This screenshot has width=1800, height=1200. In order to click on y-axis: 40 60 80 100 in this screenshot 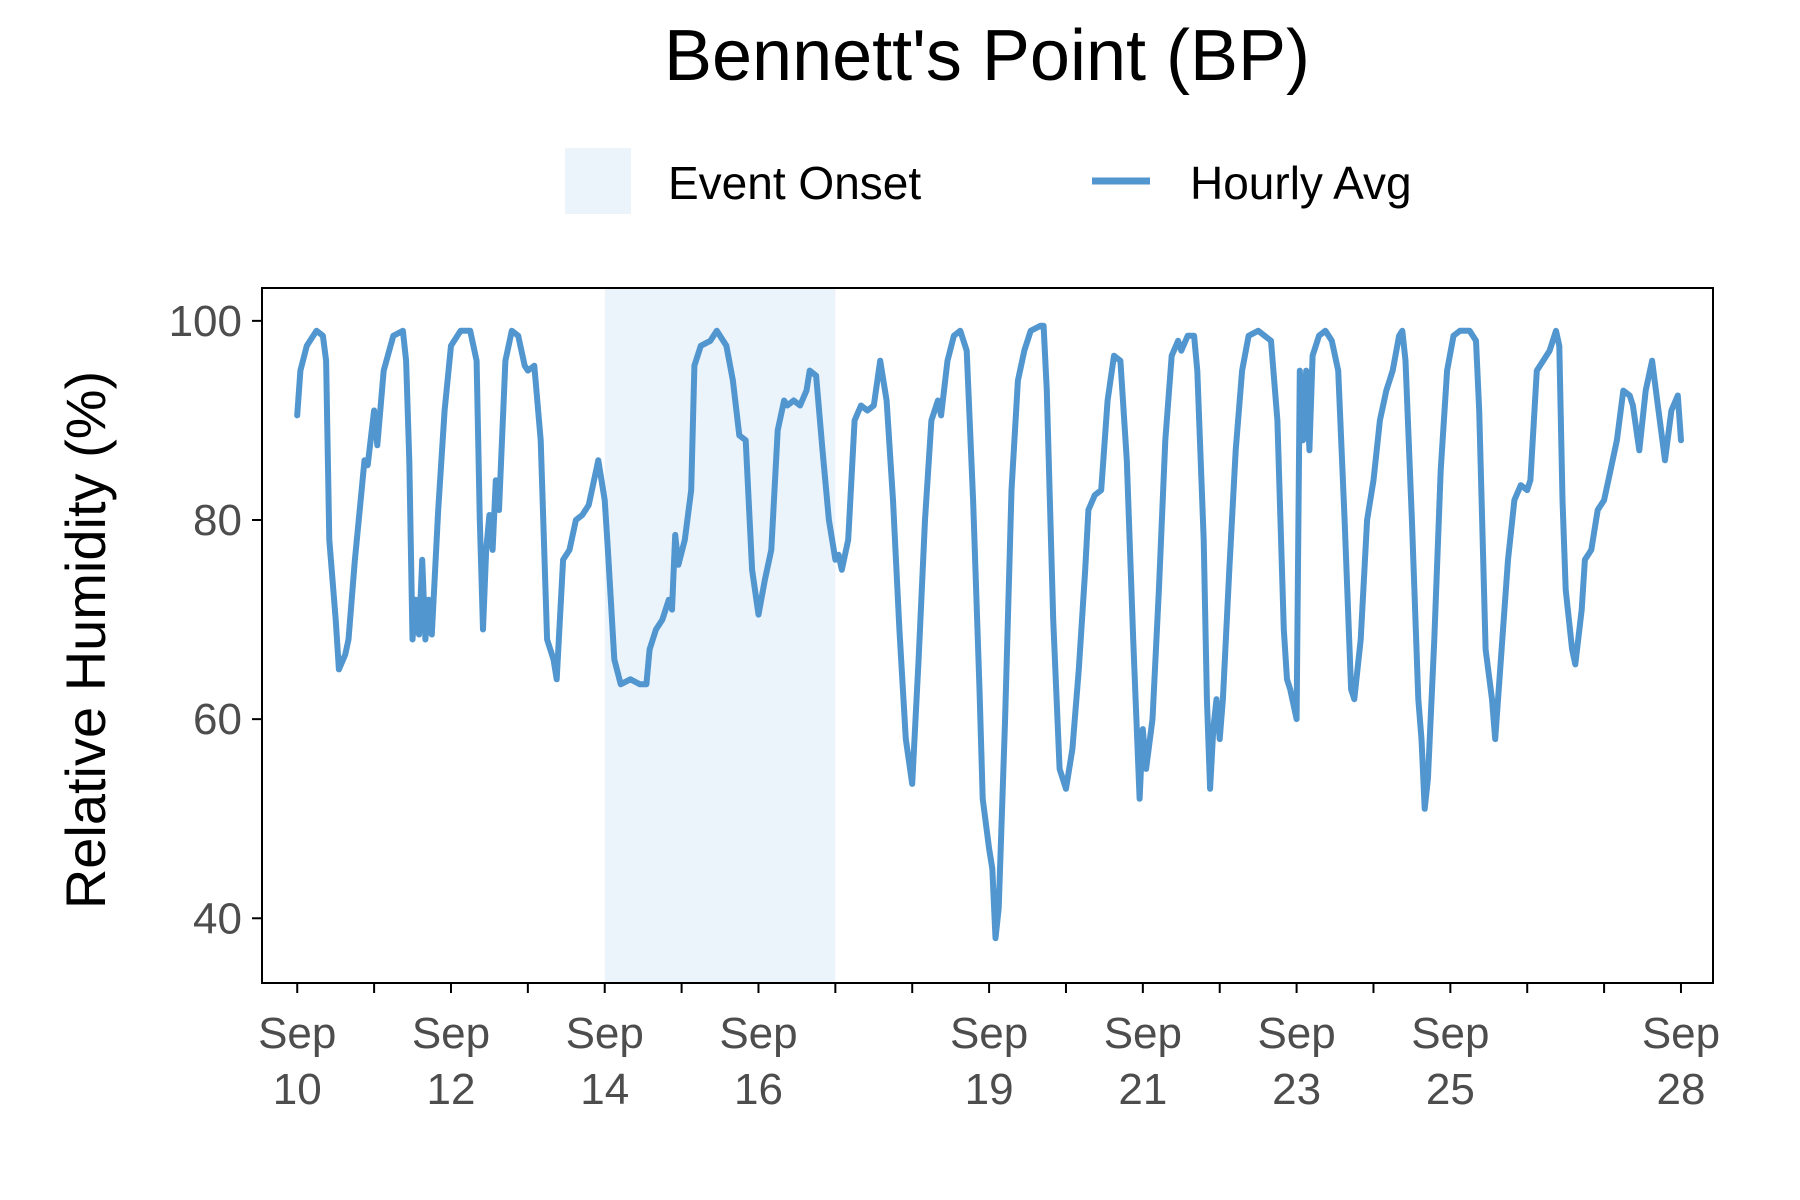, I will do `click(215, 620)`.